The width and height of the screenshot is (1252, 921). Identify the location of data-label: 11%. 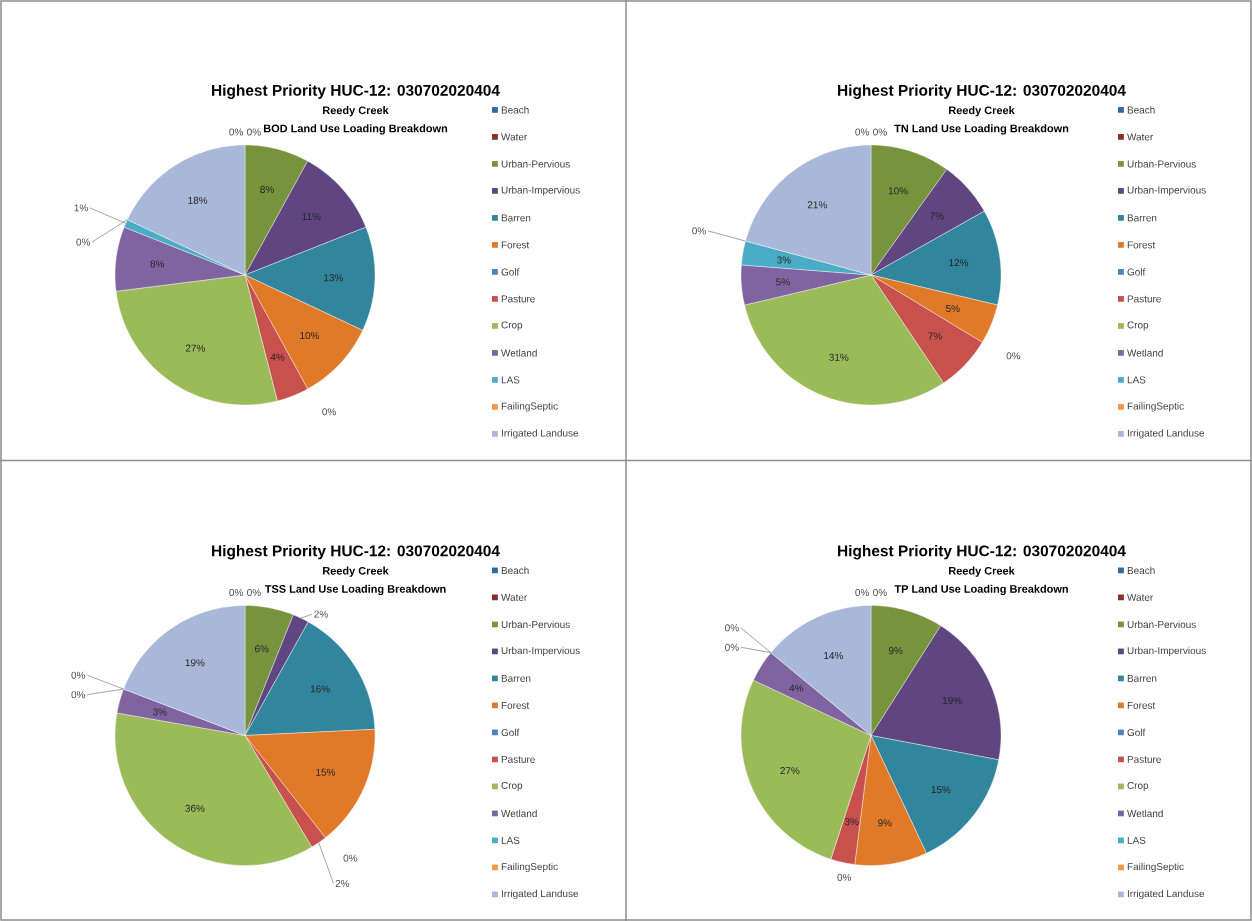
(311, 217).